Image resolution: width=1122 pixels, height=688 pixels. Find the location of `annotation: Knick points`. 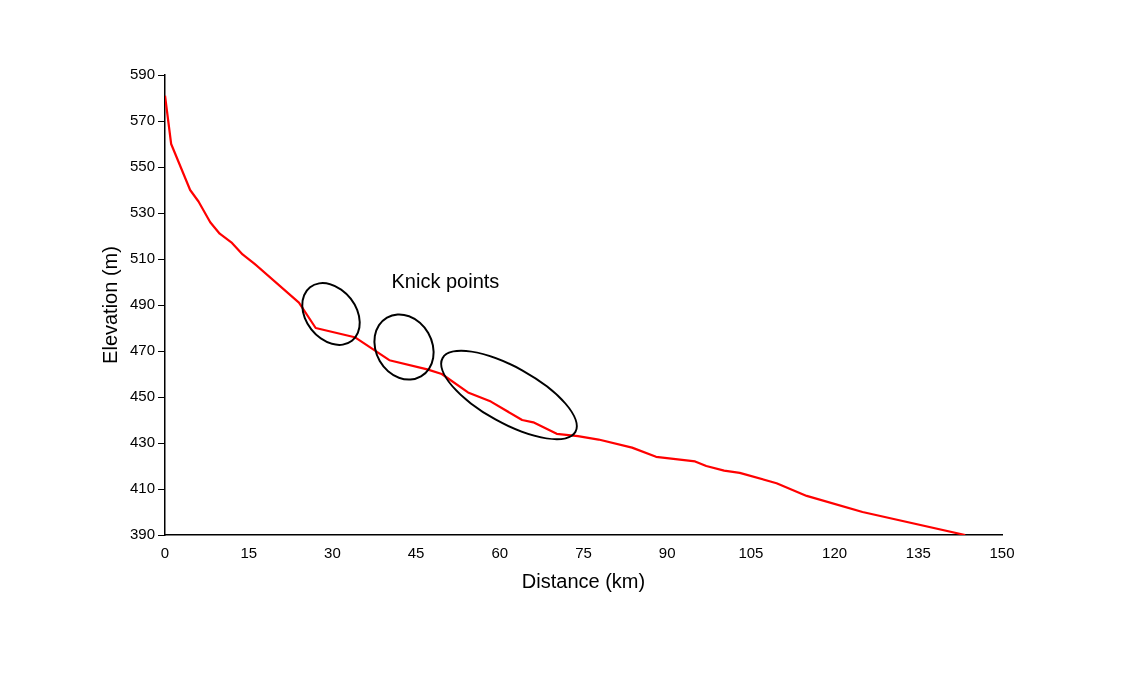

annotation: Knick points is located at coordinates (445, 280).